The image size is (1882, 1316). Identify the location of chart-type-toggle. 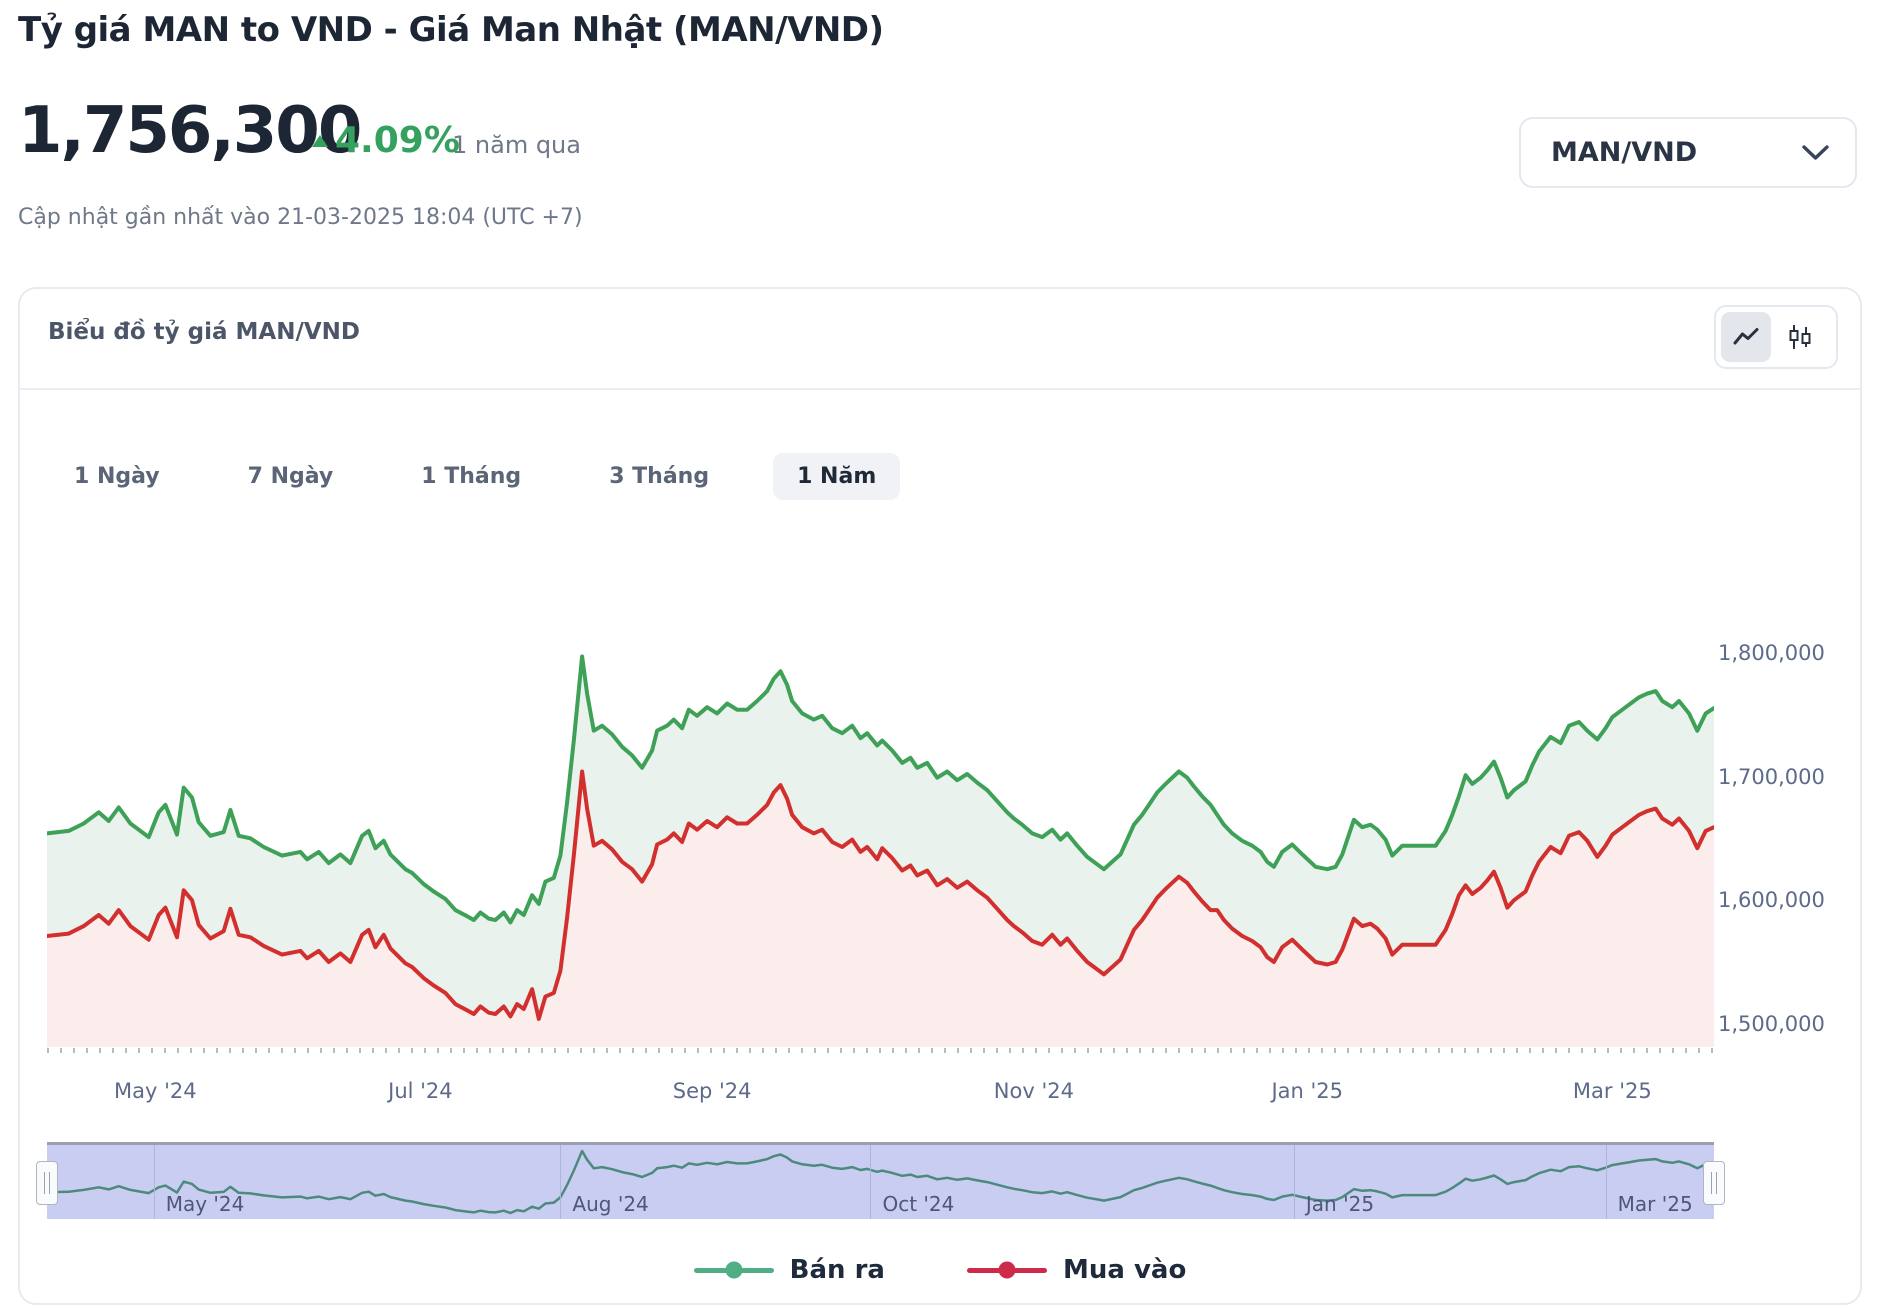
(1776, 337).